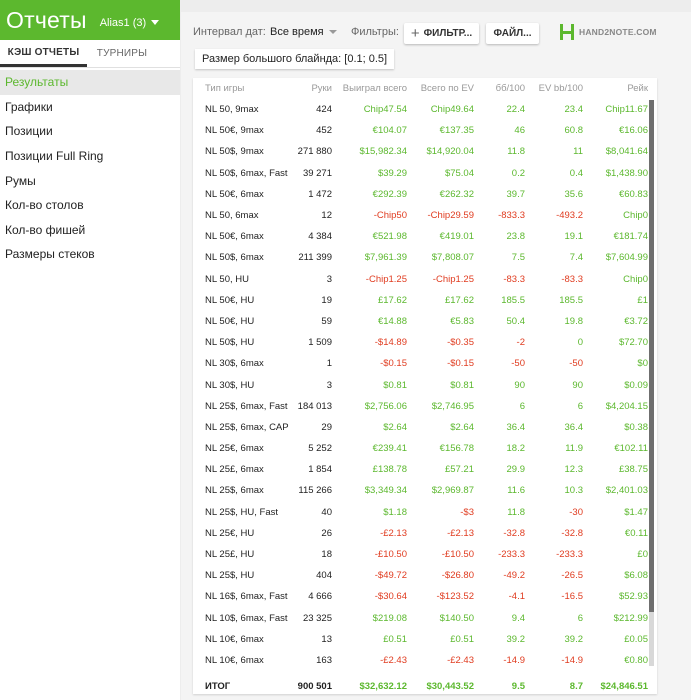 Image resolution: width=691 pixels, height=700 pixels. What do you see at coordinates (54, 156) in the screenshot?
I see `nav-item-positions-full-ring: Позиции Full Ring` at bounding box center [54, 156].